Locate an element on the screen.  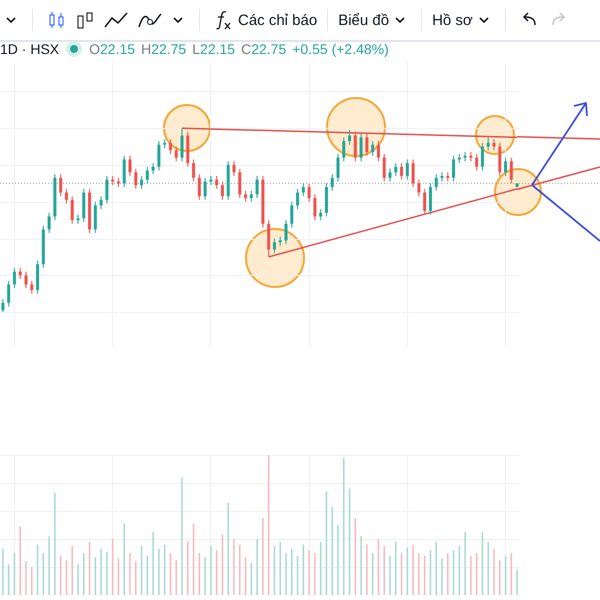
text: Biểu đồ is located at coordinates (364, 20).